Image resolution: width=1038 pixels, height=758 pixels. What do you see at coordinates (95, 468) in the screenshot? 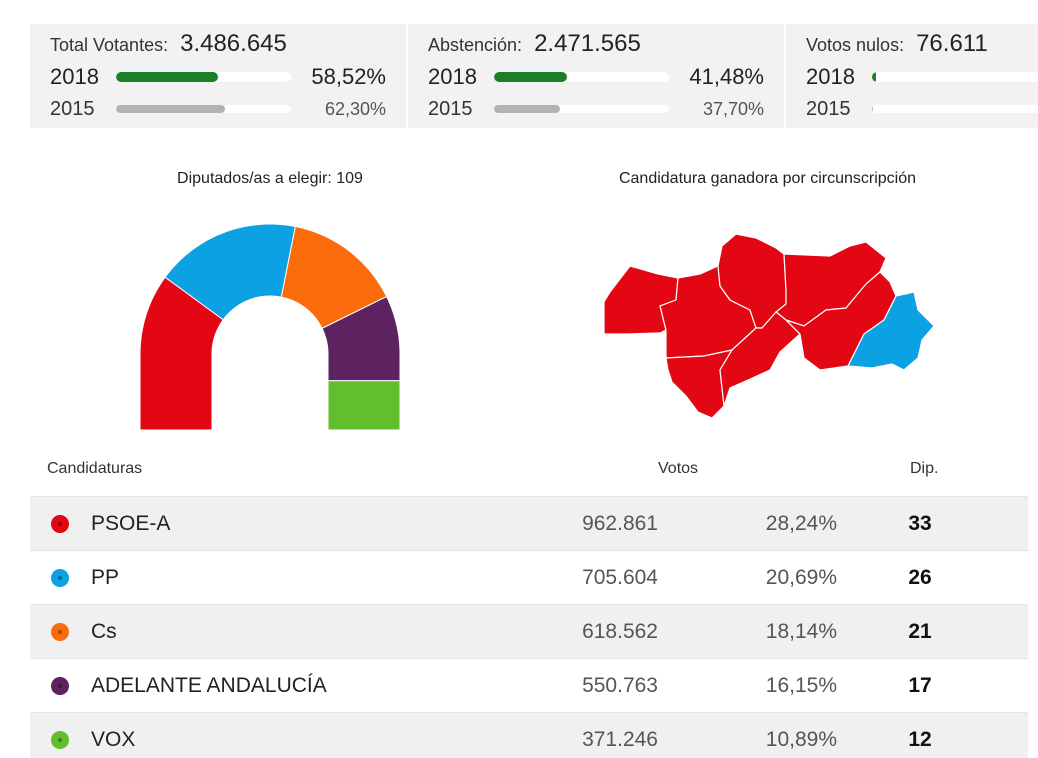
I see `header-candidaturas: Candidaturas` at bounding box center [95, 468].